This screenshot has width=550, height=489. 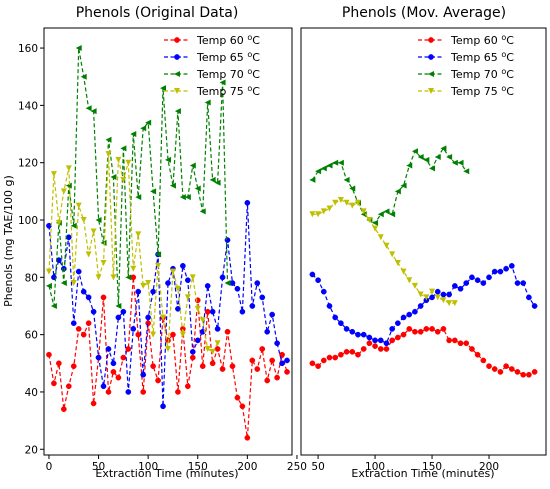 What do you see at coordinates (98, 467) in the screenshot?
I see `x-tick-label: 50` at bounding box center [98, 467].